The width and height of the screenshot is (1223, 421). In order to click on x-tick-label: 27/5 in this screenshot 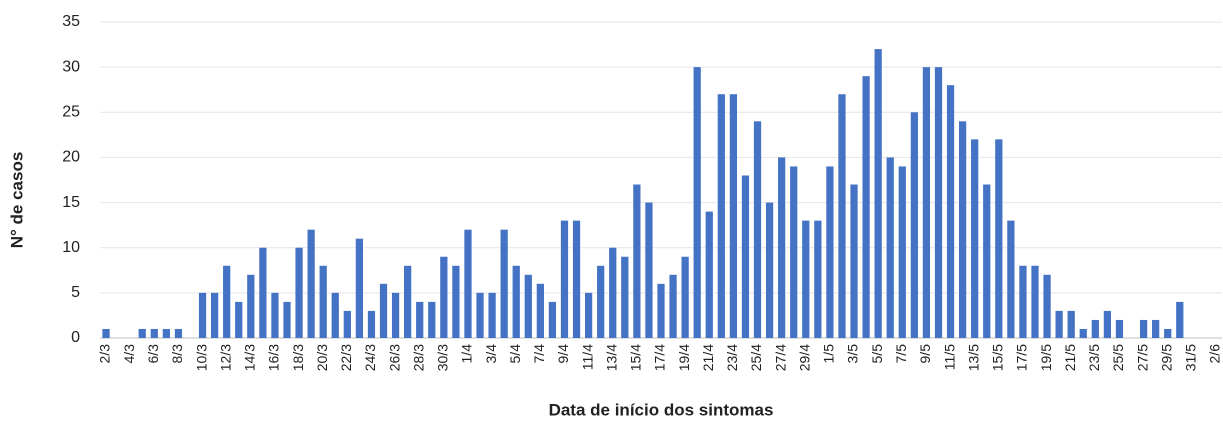, I will do `click(1142, 357)`.